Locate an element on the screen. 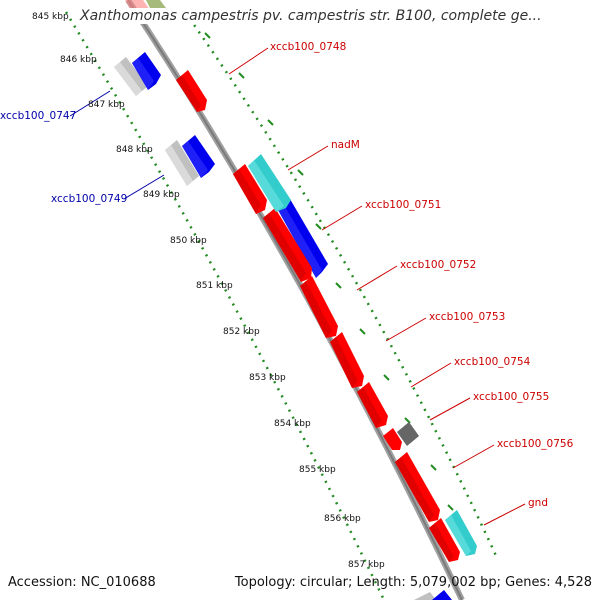 This screenshot has height=600, width=600. scale-label: 856 kbp is located at coordinates (342, 519).